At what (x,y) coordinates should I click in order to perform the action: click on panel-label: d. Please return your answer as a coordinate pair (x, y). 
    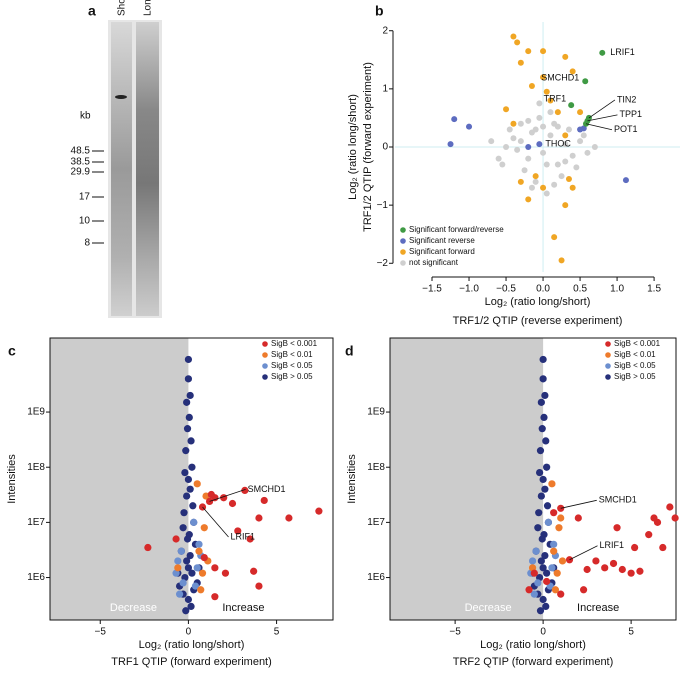
    Looking at the image, I should click on (349, 351).